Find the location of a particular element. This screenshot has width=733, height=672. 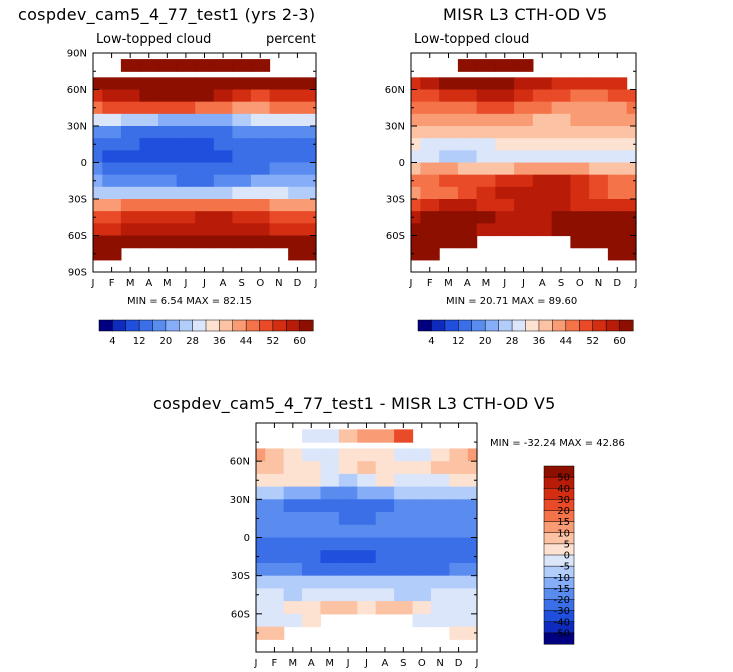

colorbar-label: 36 is located at coordinates (219, 341).